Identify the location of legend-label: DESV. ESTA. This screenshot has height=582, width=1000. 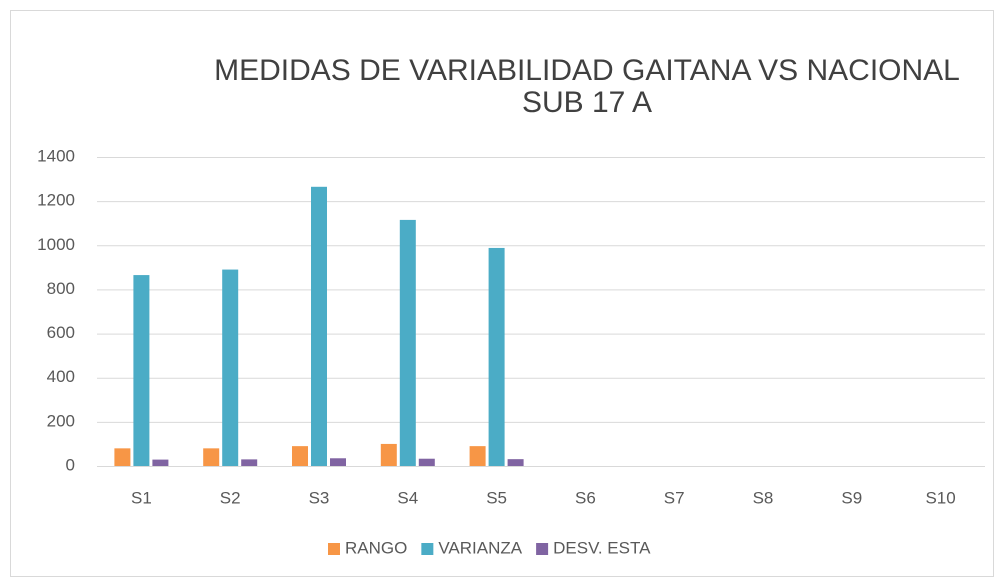
(602, 547).